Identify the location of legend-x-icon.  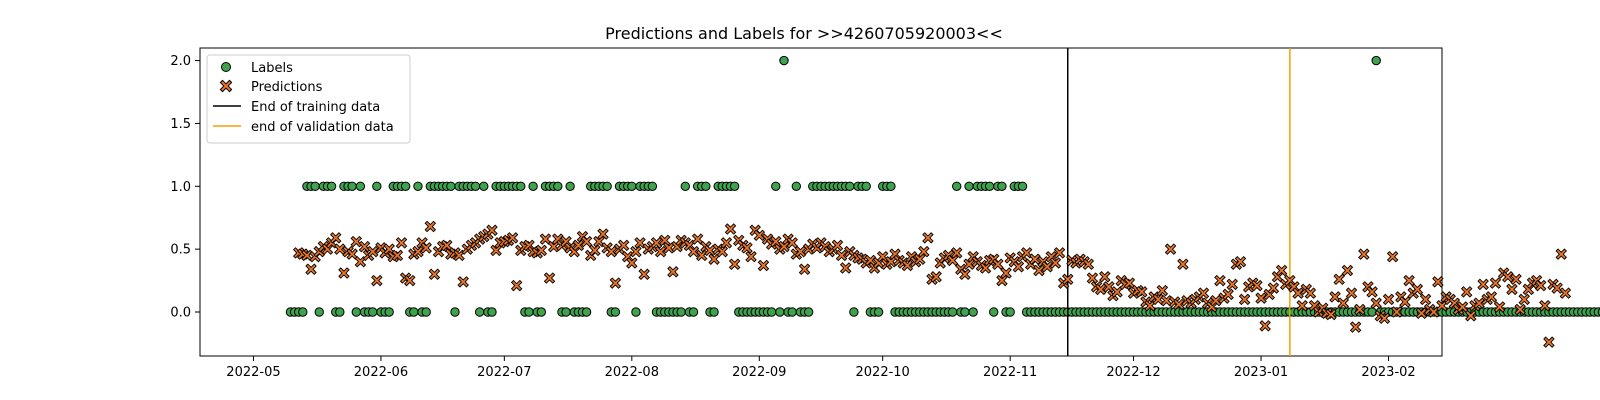
(226, 86).